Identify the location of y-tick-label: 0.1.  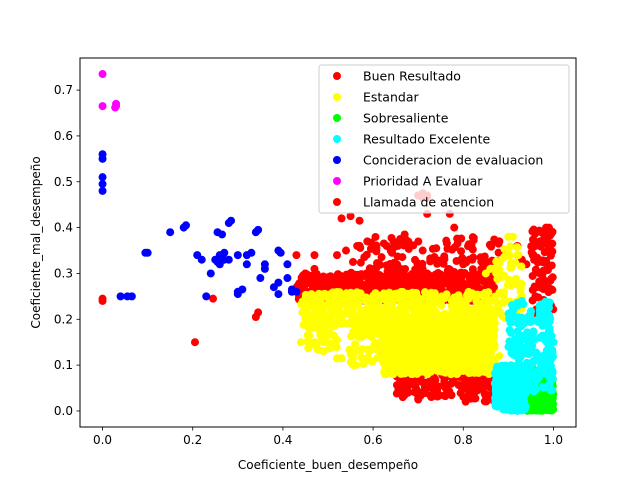
(63, 365).